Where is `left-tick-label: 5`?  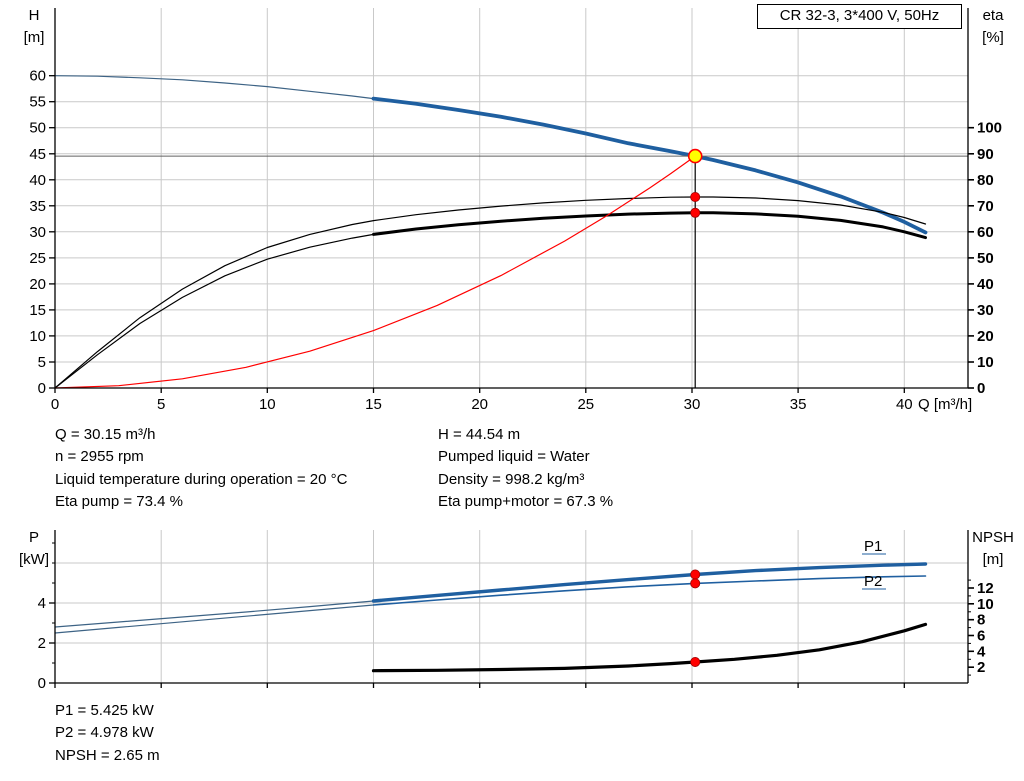
left-tick-label: 5 is located at coordinates (42, 362).